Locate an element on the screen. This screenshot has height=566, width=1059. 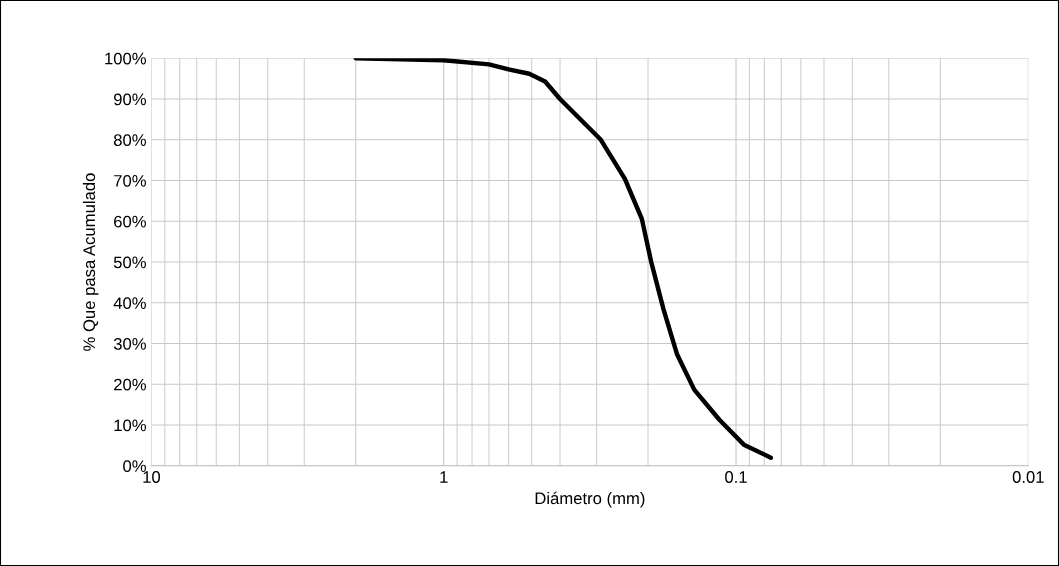
y-tick-label: 10% is located at coordinates (130, 425).